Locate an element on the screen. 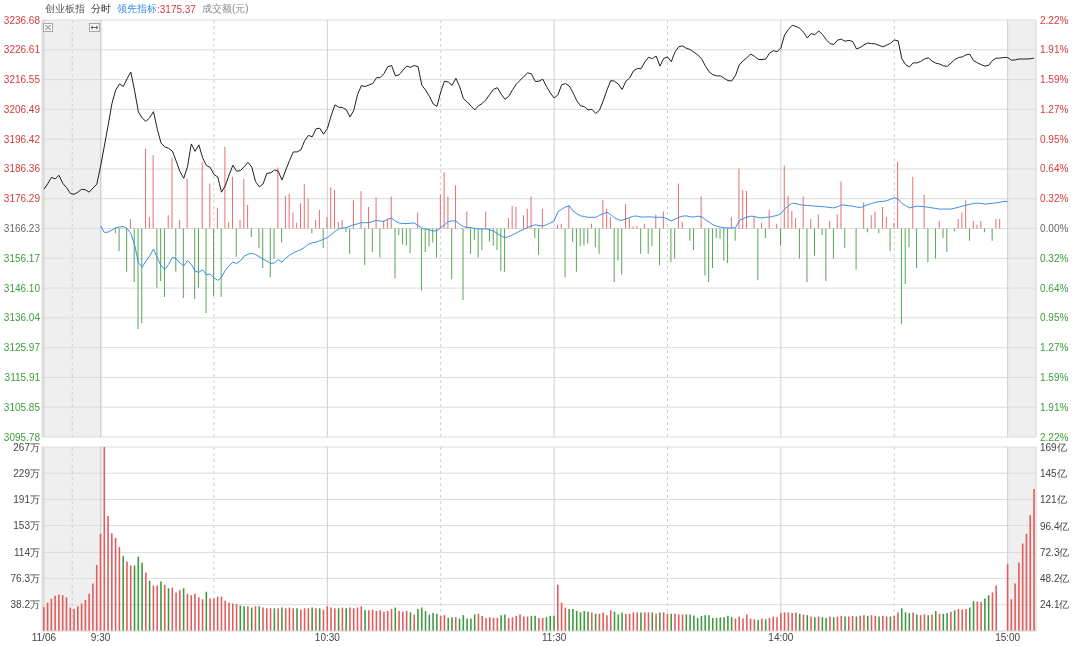  y-tick-label: 76.3万 is located at coordinates (25, 578).